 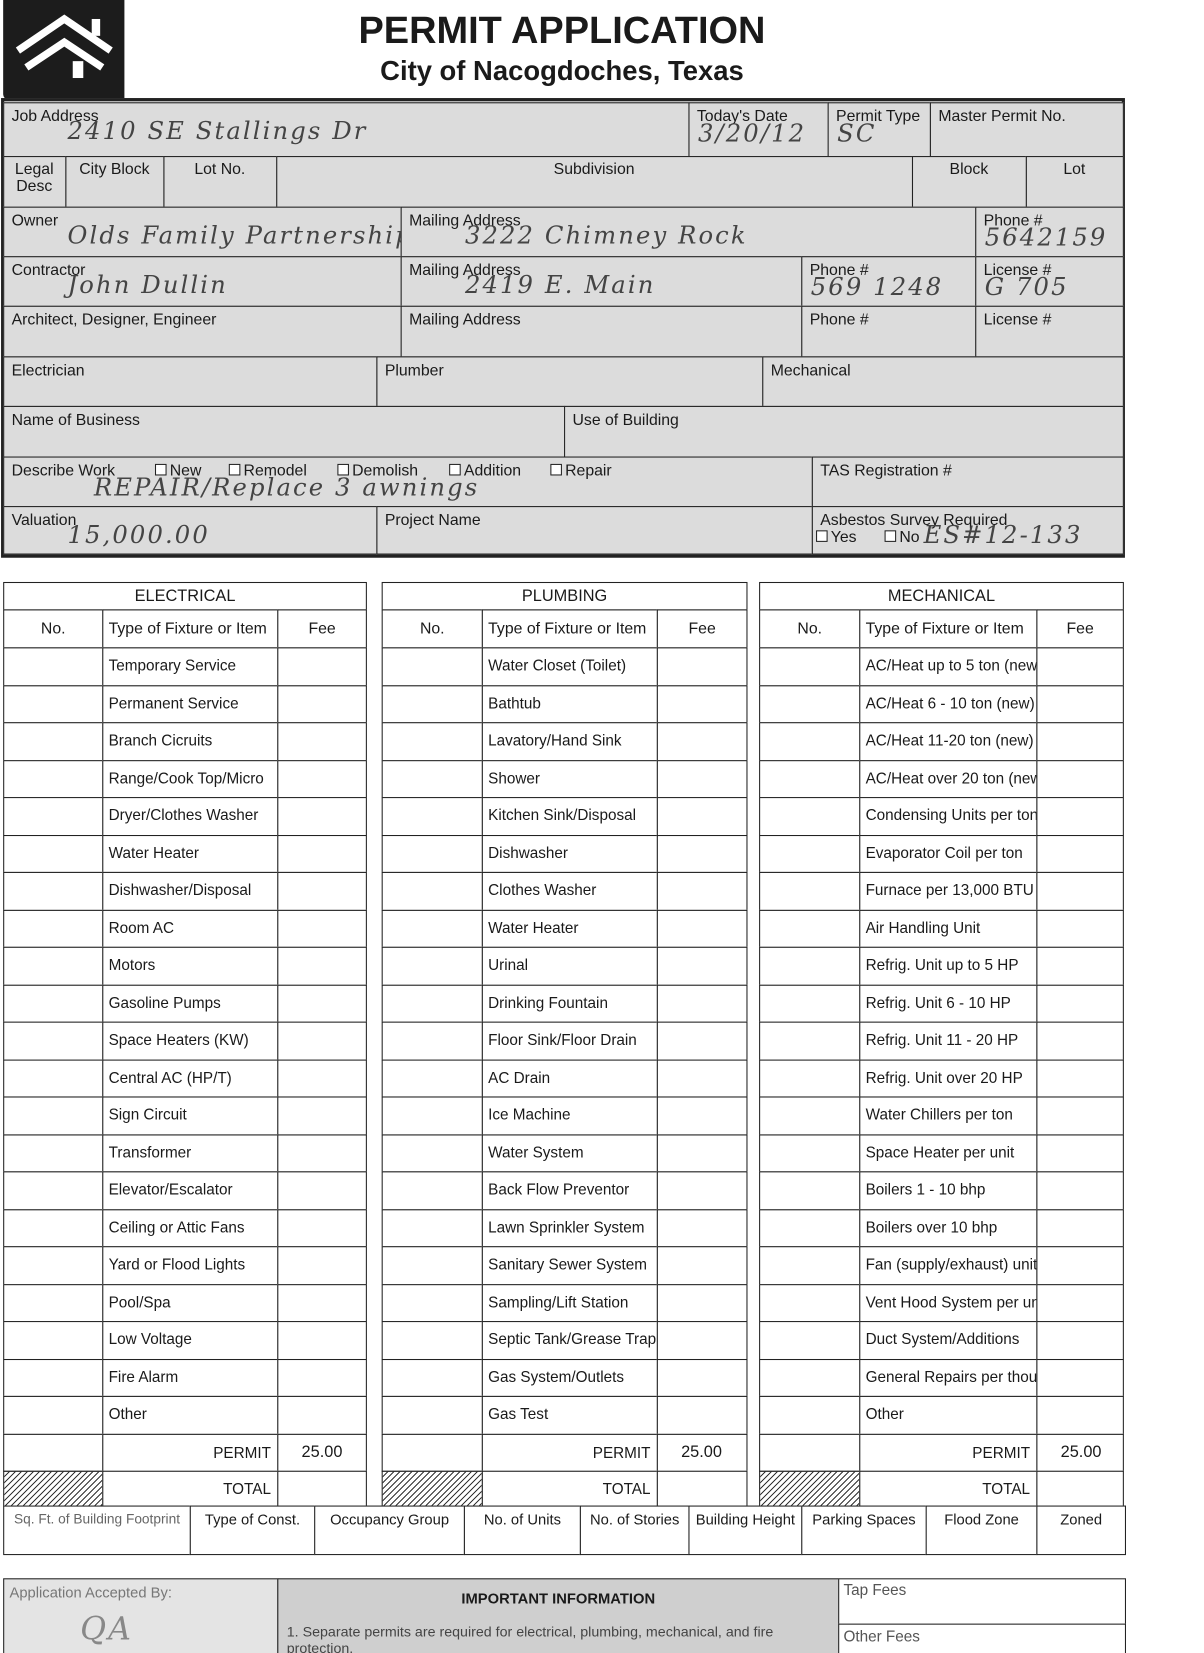 What do you see at coordinates (548, 1003) in the screenshot?
I see `item-name: Drinking Fountain` at bounding box center [548, 1003].